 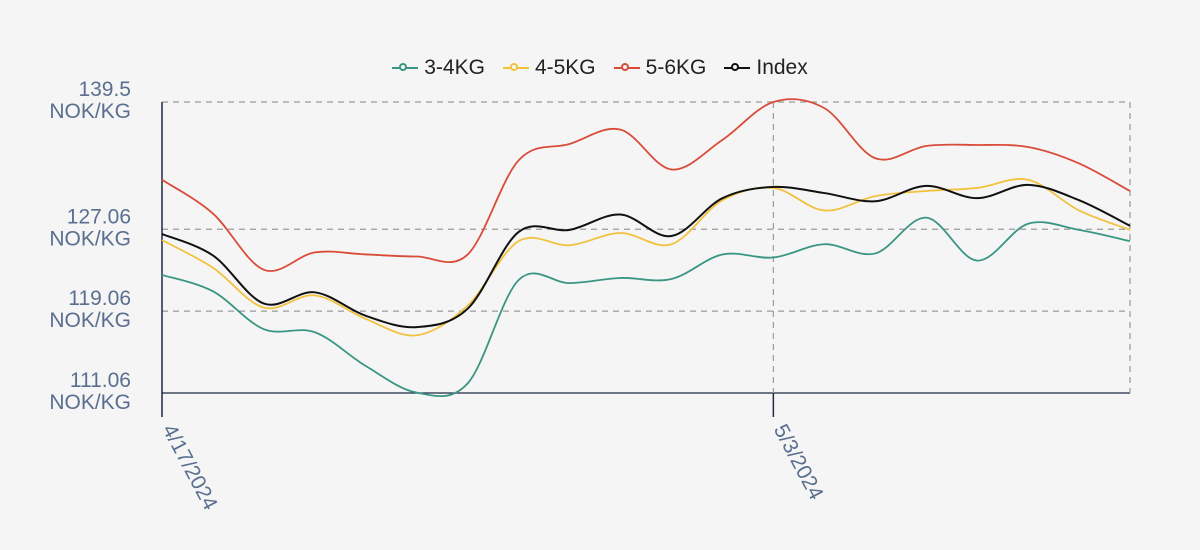 I want to click on legend-item-3-4kg: 3-4KG, so click(x=438, y=68).